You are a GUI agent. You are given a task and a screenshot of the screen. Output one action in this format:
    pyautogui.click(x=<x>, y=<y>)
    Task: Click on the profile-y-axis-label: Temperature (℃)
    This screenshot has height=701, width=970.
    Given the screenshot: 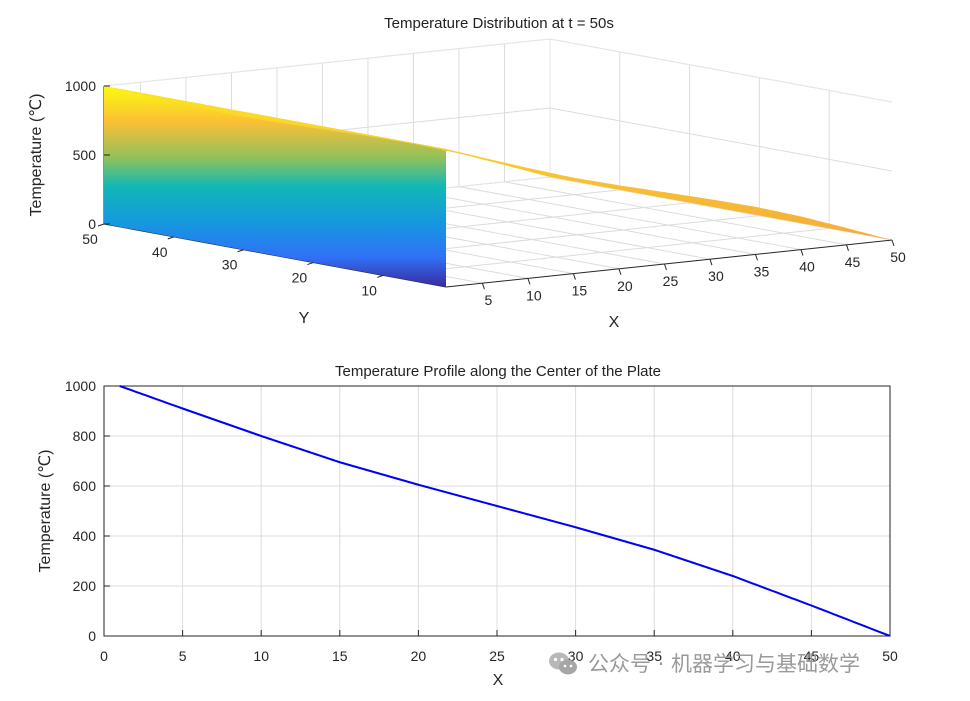 What is the action you would take?
    pyautogui.click(x=45, y=511)
    